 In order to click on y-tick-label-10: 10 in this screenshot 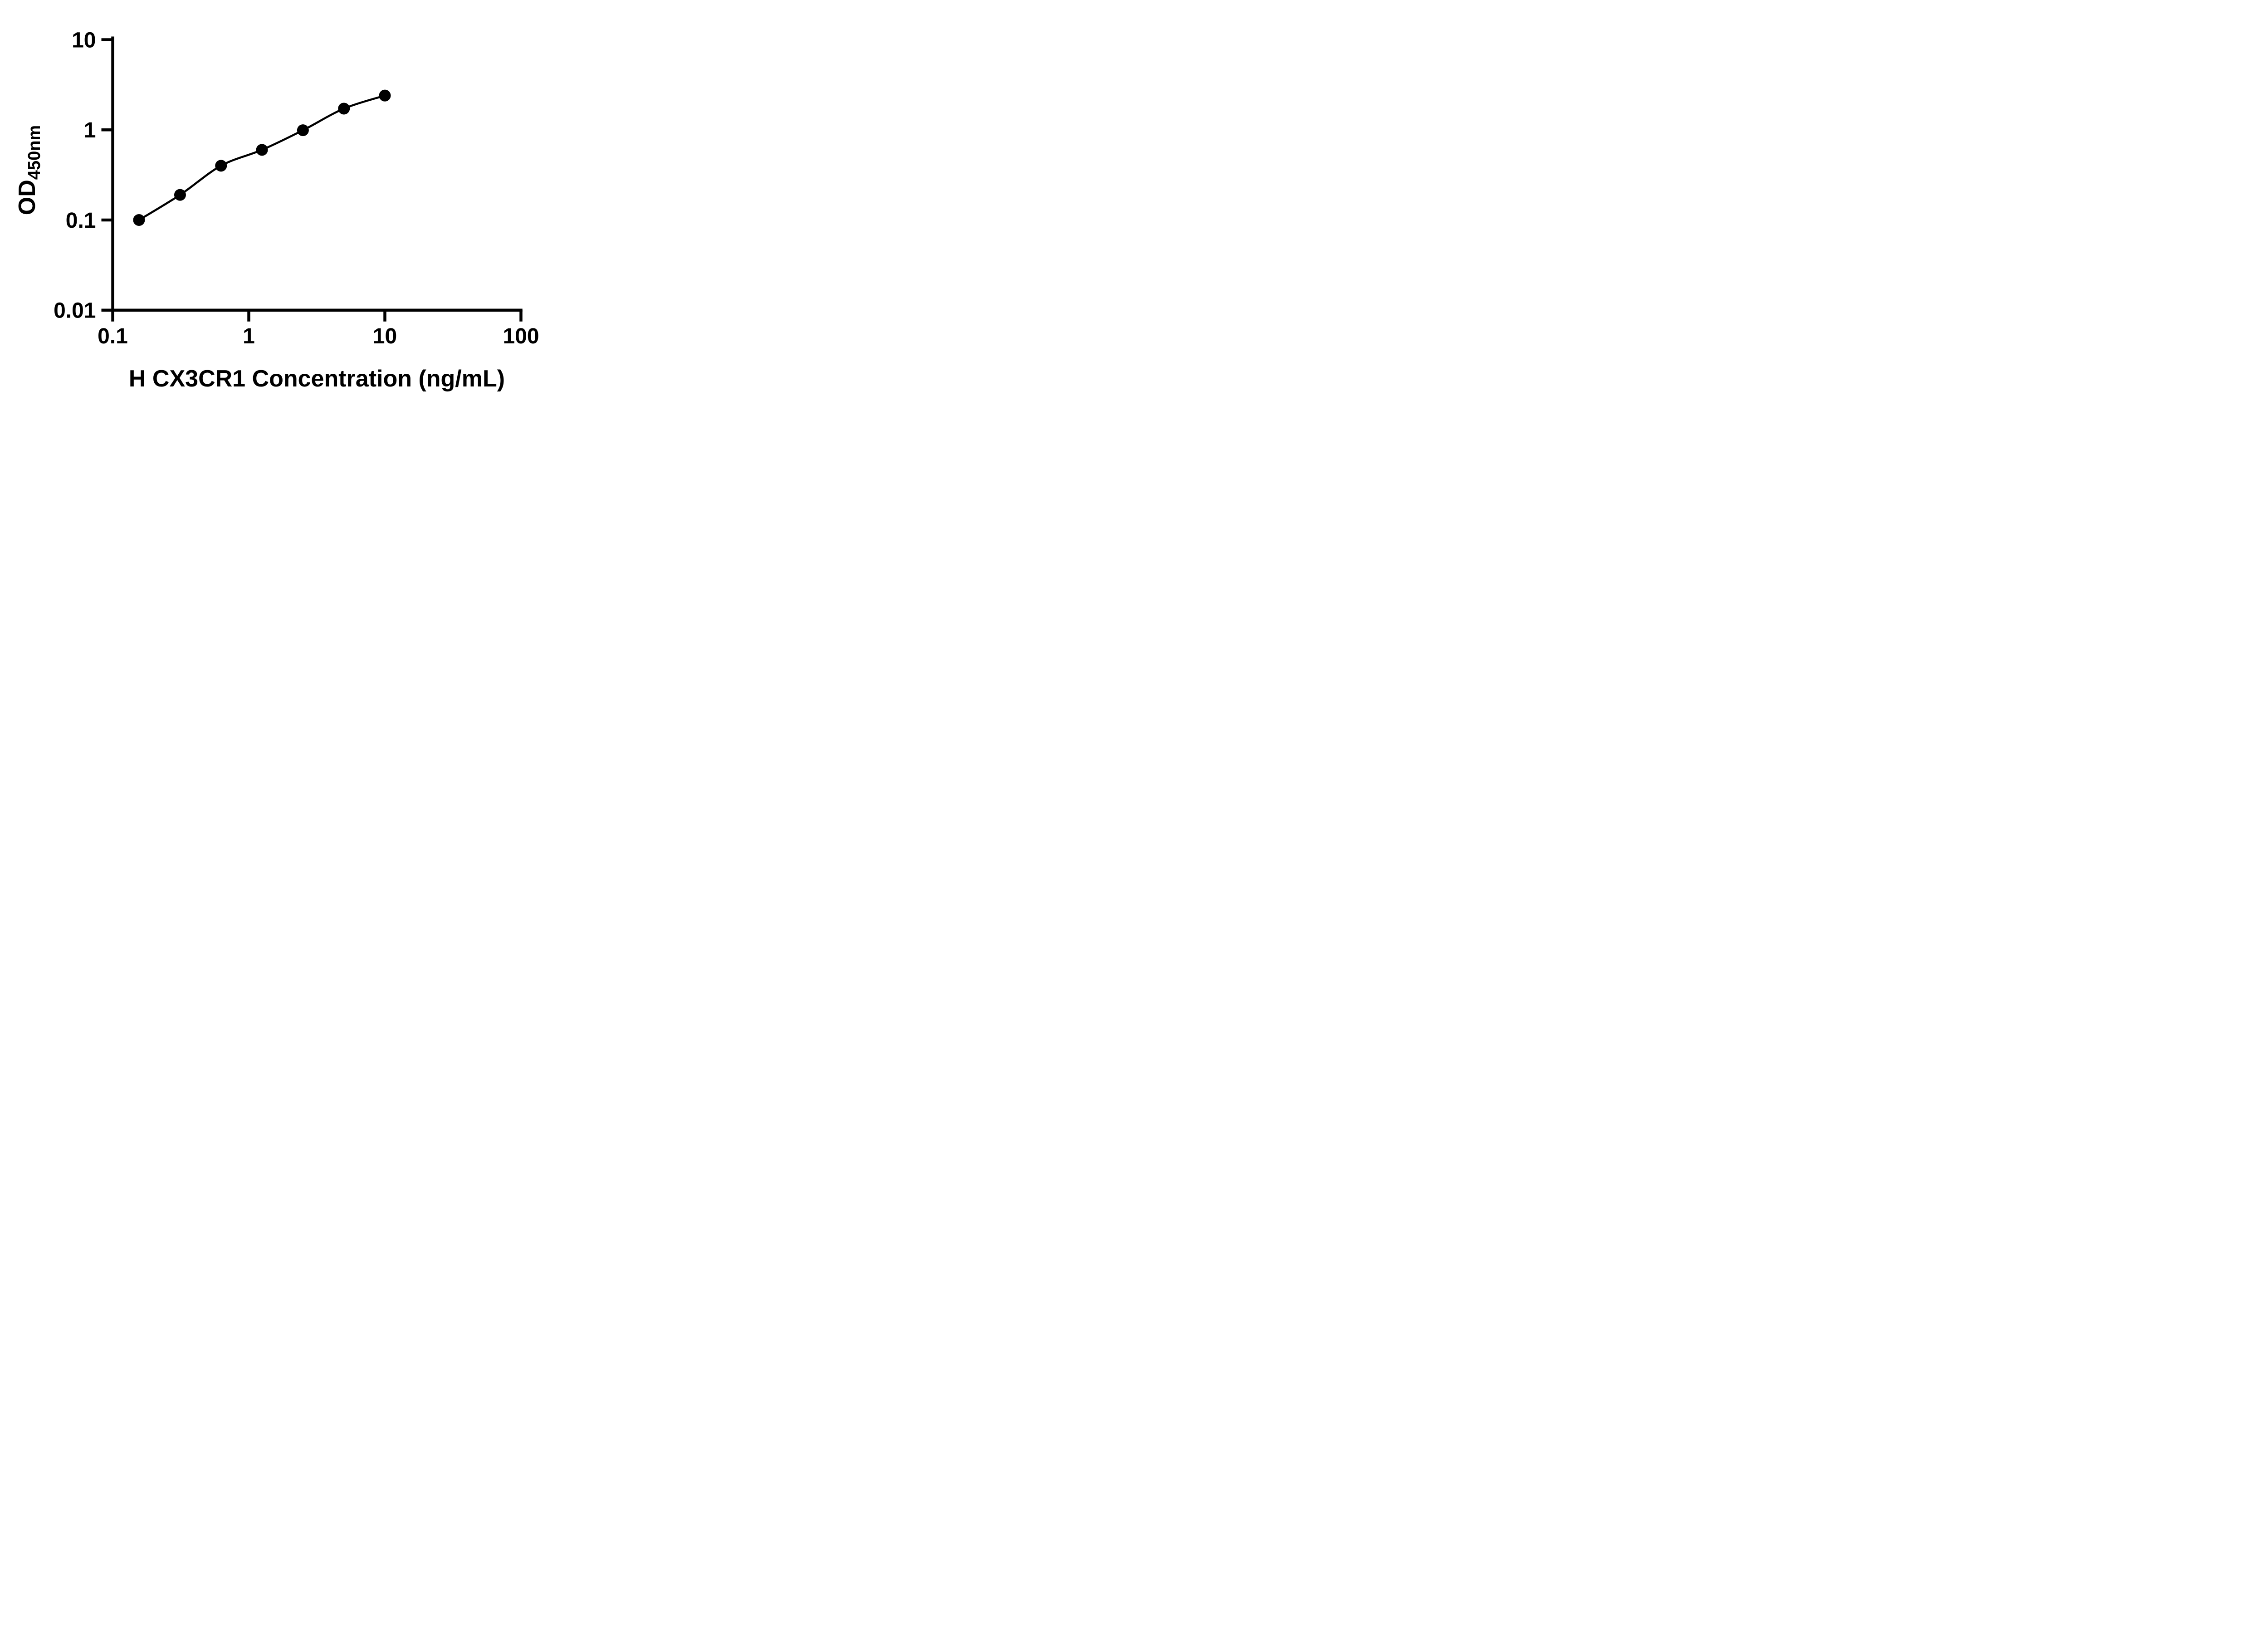, I will do `click(84, 40)`.